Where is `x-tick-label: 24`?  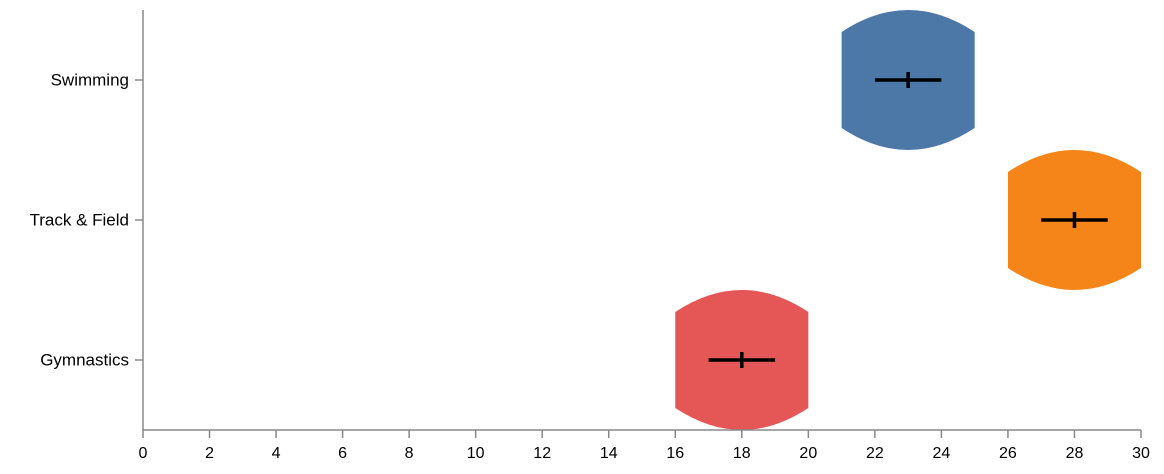 x-tick-label: 24 is located at coordinates (942, 453).